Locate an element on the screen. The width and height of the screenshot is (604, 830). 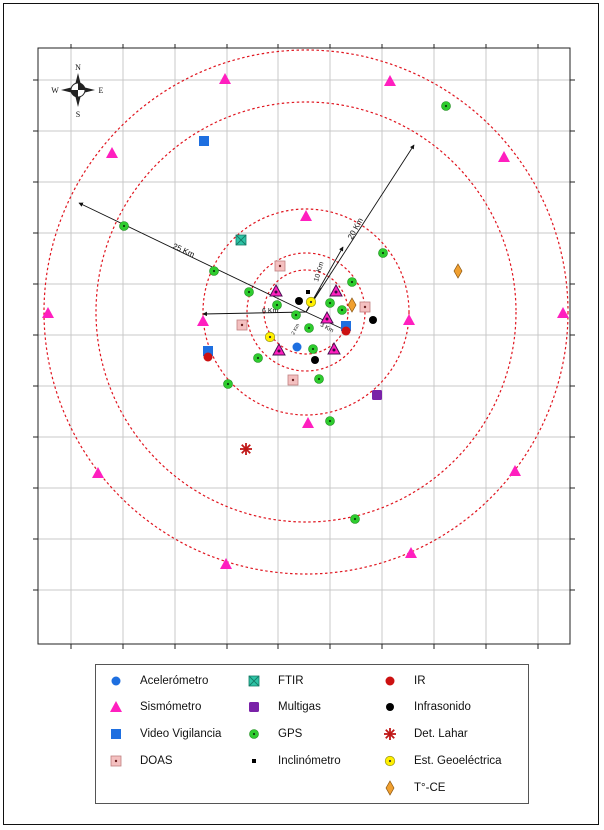
ring-label-6km: 6 Km is located at coordinates (270, 311).